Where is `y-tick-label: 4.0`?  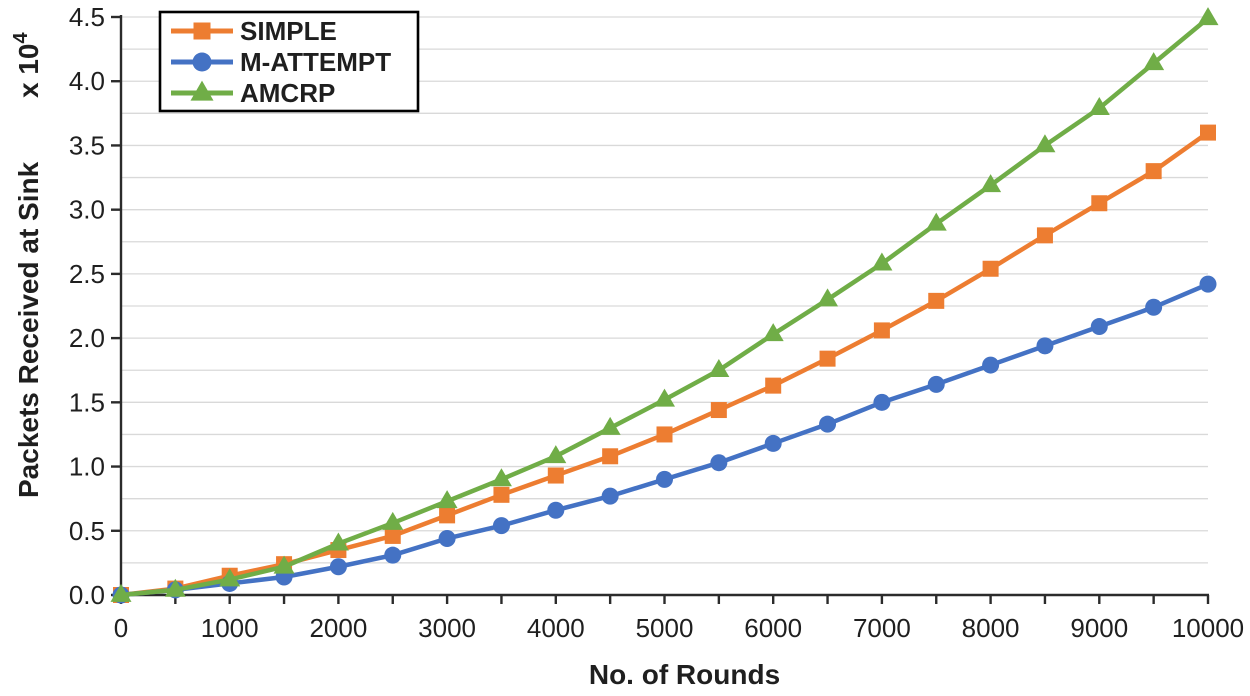
y-tick-label: 4.0 is located at coordinates (87, 81).